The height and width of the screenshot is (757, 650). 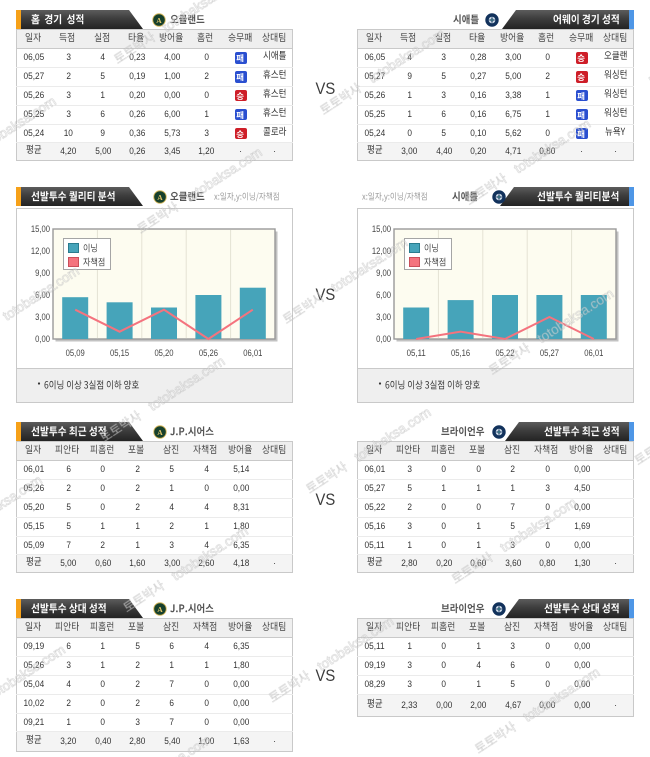 What do you see at coordinates (208, 353) in the screenshot?
I see `svg-text: 05,26` at bounding box center [208, 353].